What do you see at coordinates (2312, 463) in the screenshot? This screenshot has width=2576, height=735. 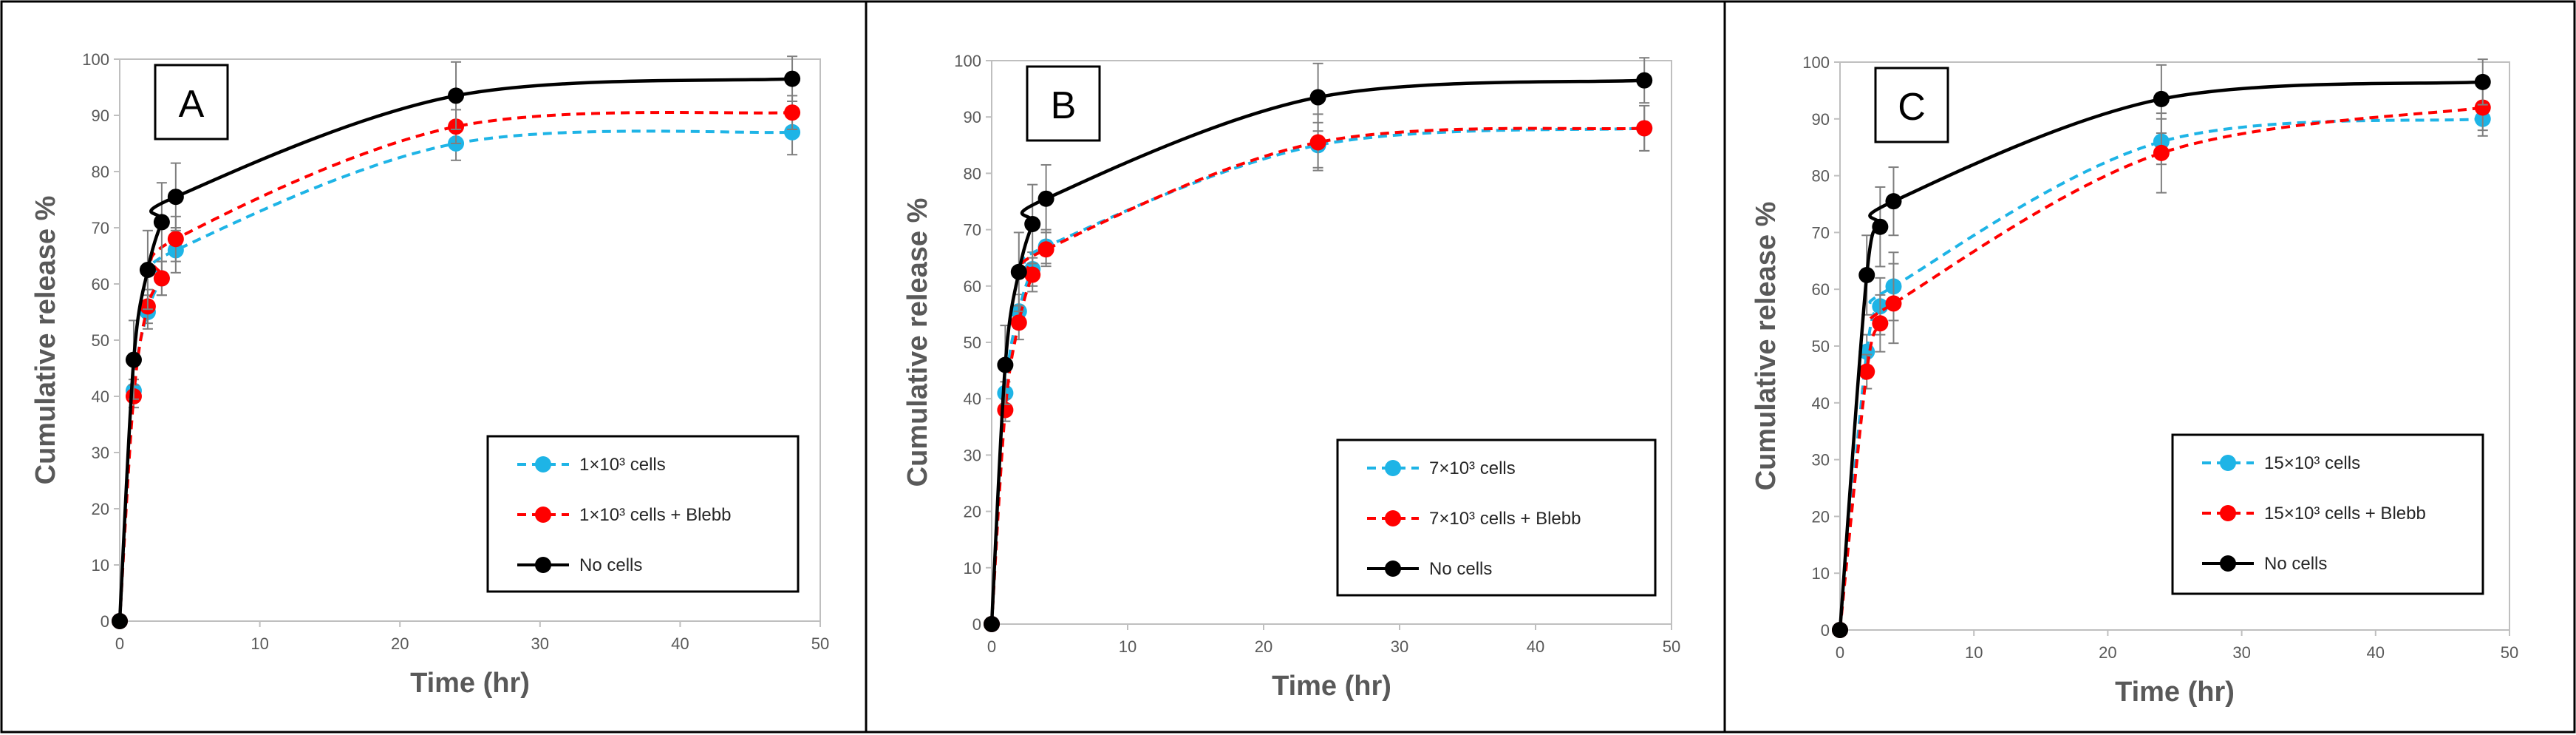 I see `legend-label: 15×10³ cells` at bounding box center [2312, 463].